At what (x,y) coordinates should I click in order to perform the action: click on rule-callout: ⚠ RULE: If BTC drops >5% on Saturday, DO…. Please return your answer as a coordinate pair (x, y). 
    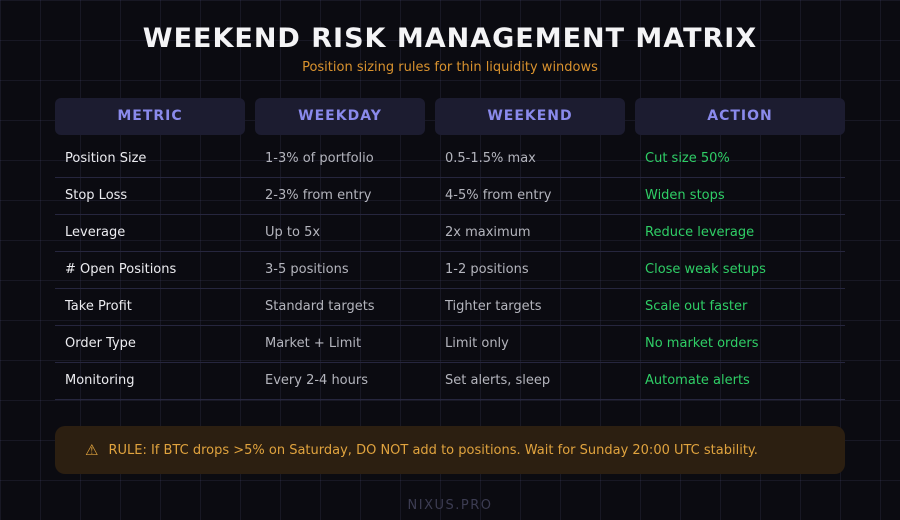
    Looking at the image, I should click on (450, 450).